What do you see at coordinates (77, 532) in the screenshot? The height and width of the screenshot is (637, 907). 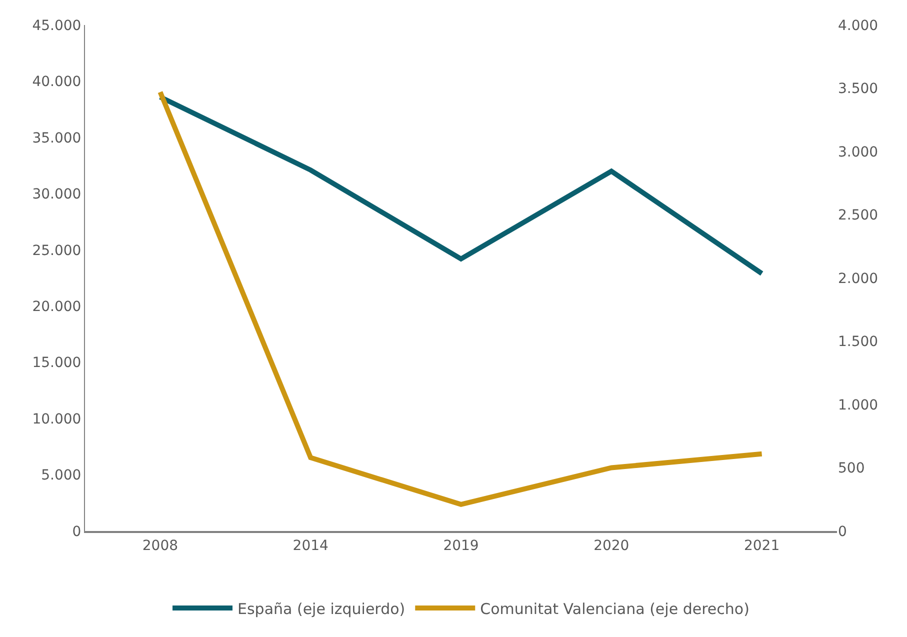 I see `y-tick-label: 0` at bounding box center [77, 532].